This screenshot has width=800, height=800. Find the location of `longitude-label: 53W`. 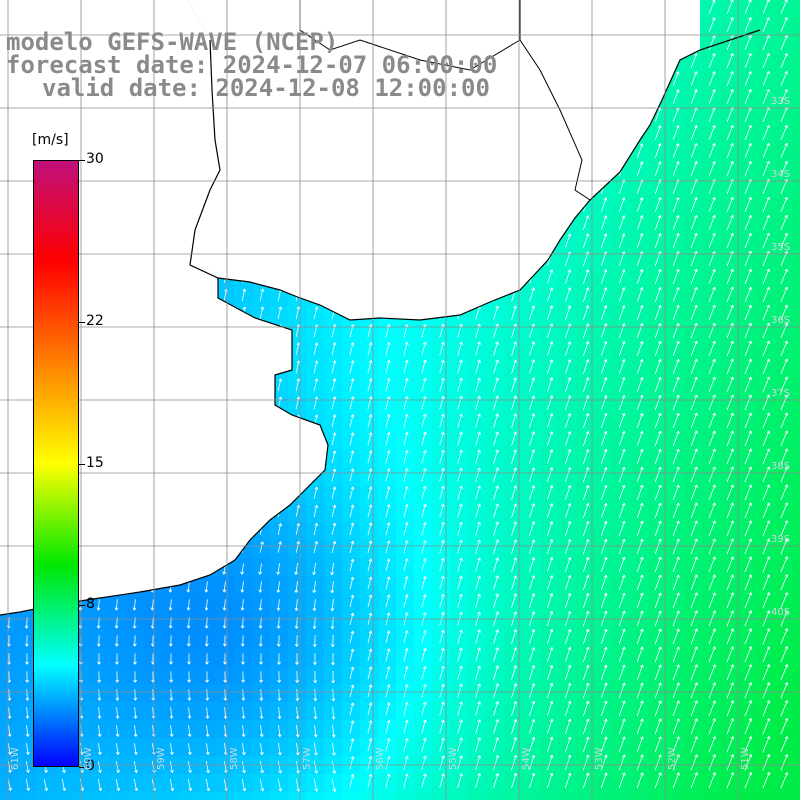

longitude-label: 53W is located at coordinates (599, 758).